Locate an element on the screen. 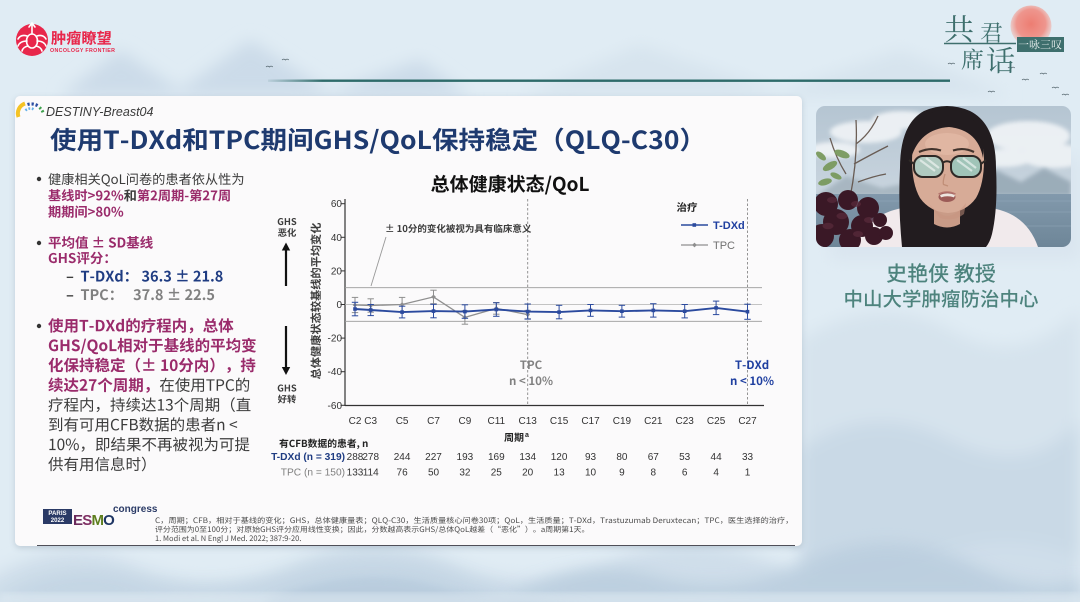 The width and height of the screenshot is (1080, 602). svg-text: 0 is located at coordinates (339, 305).